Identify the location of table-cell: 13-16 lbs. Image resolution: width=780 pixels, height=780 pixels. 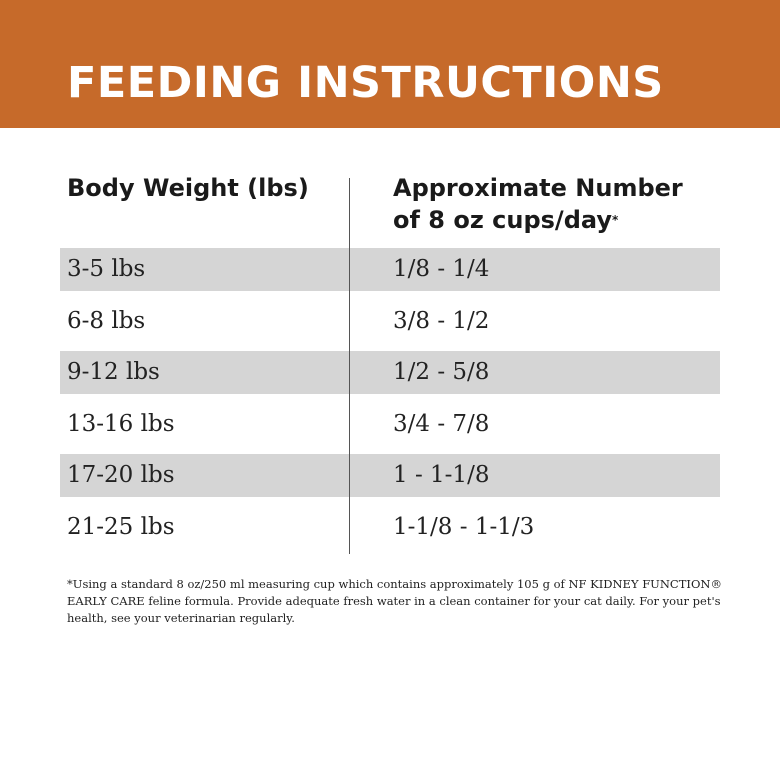
(121, 423).